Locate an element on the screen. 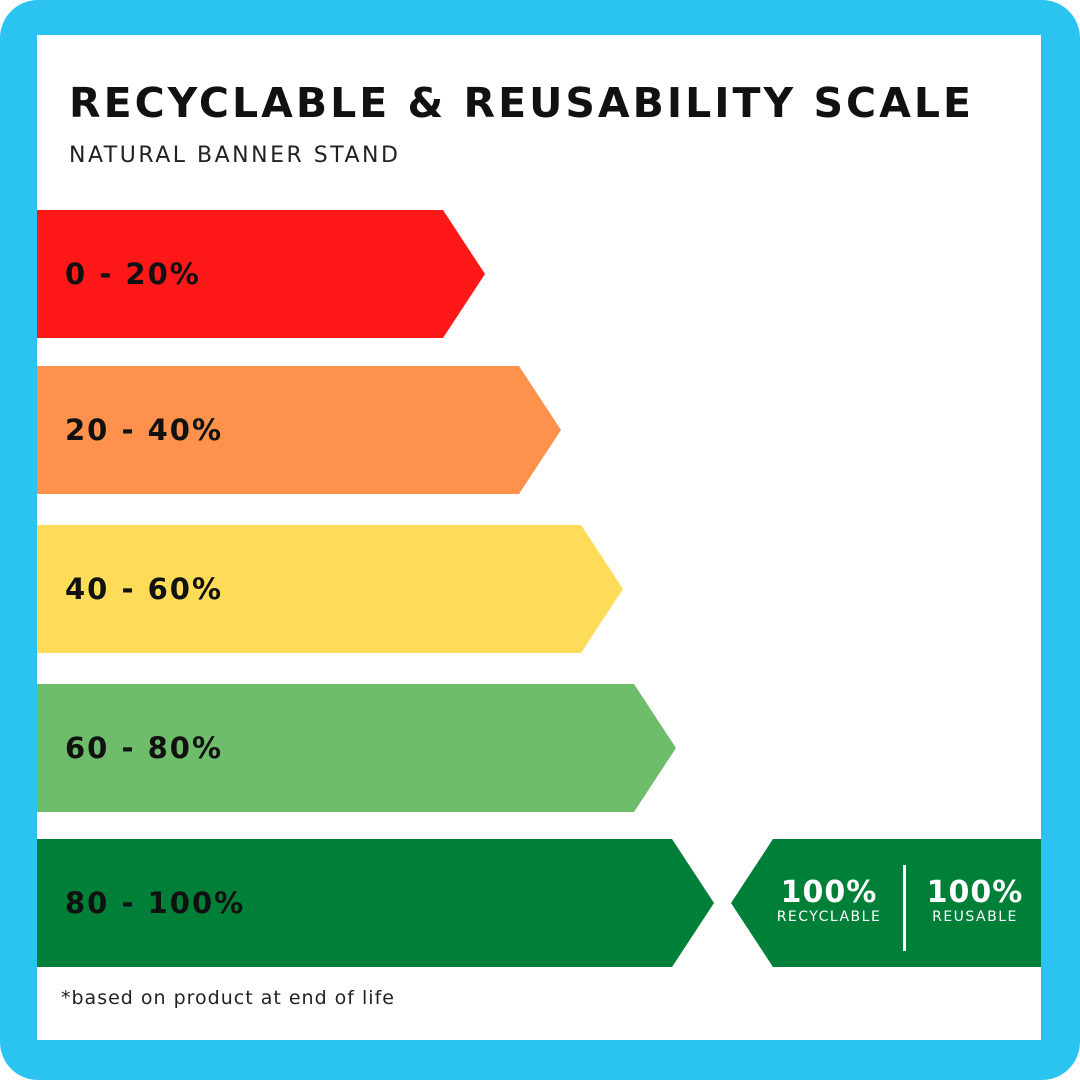 The height and width of the screenshot is (1080, 1080). recyclable-value: 100% is located at coordinates (829, 892).